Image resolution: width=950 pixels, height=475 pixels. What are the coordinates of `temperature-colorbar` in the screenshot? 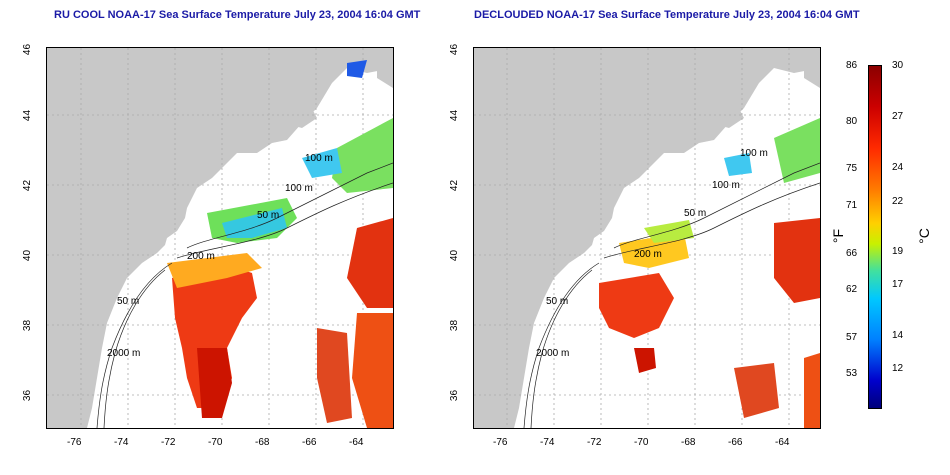 It's located at (875, 237).